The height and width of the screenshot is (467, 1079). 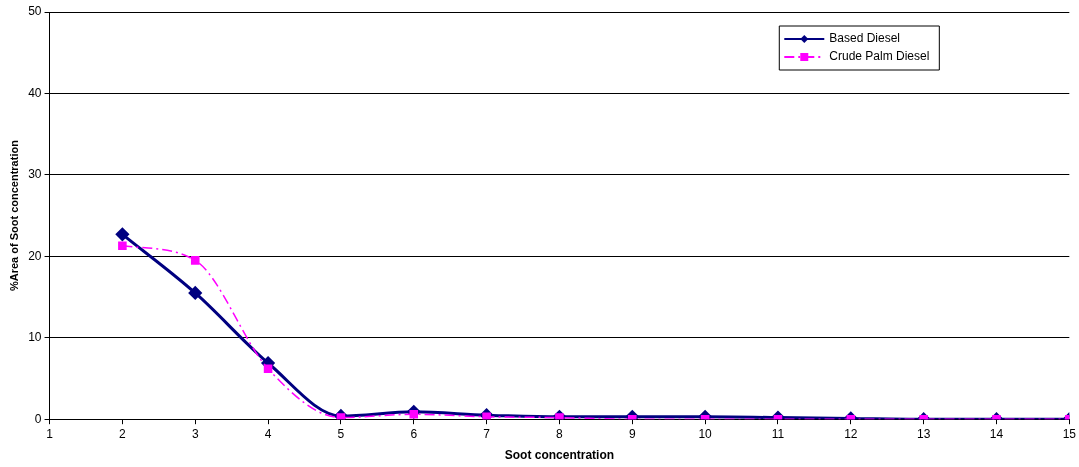 What do you see at coordinates (560, 433) in the screenshot?
I see `x-tick-label: 8` at bounding box center [560, 433].